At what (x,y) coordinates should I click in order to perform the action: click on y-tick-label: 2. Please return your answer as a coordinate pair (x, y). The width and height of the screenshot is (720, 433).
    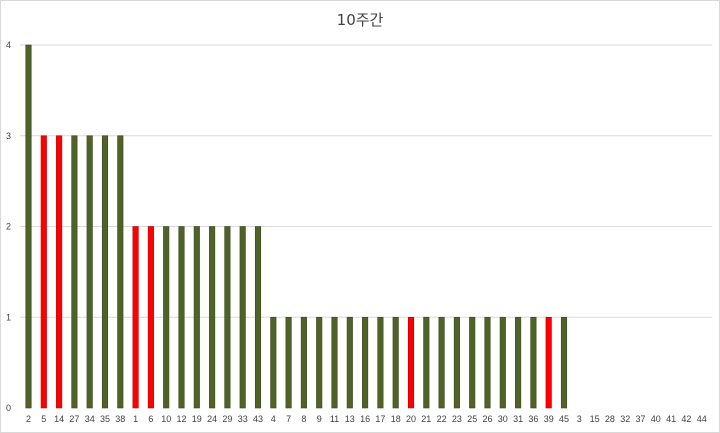
    Looking at the image, I should click on (8, 227).